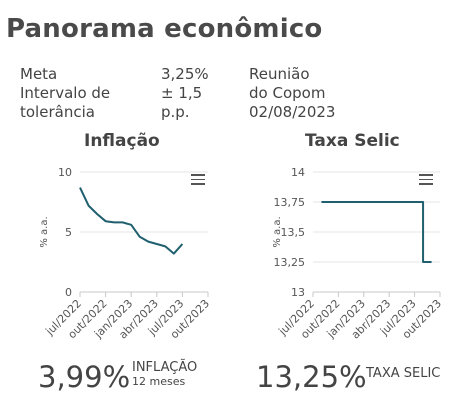 This screenshot has height=400, width=466. What do you see at coordinates (311, 377) in the screenshot?
I see `selic-value: 13,25%` at bounding box center [311, 377].